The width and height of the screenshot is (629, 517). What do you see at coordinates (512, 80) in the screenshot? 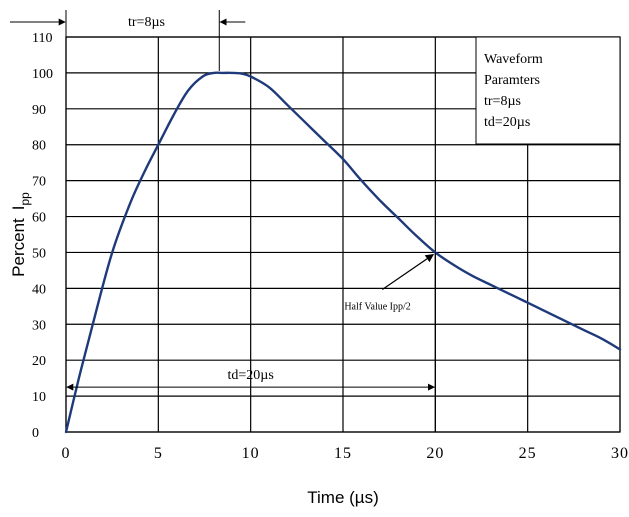
I see `parameters-box-line: Paramters` at bounding box center [512, 80].